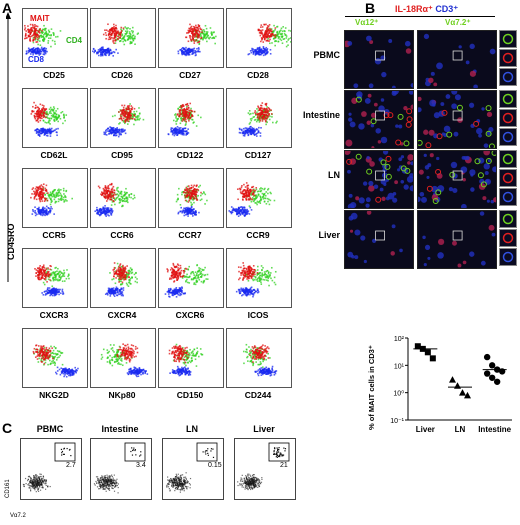 This screenshot has height=525, width=520. I want to click on facs-plot-ccr9, so click(259, 198).